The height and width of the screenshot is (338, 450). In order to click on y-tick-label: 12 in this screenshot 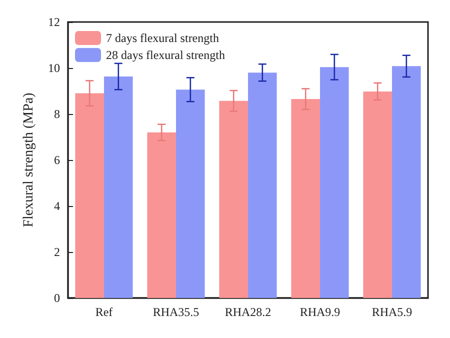, I will do `click(54, 22)`.